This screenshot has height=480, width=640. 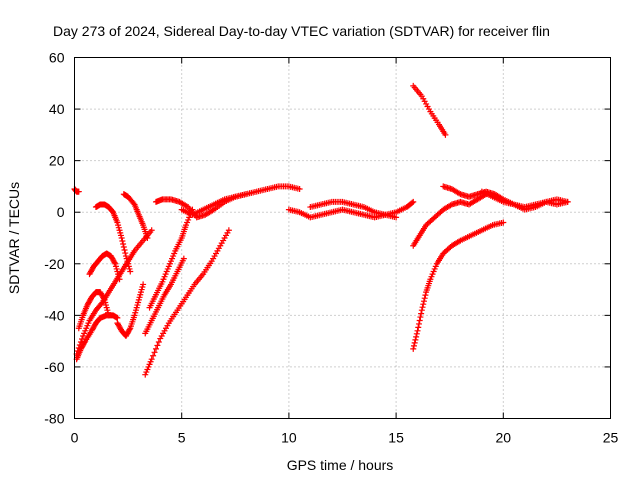 I want to click on y-tick-label: -60, so click(x=54, y=367).